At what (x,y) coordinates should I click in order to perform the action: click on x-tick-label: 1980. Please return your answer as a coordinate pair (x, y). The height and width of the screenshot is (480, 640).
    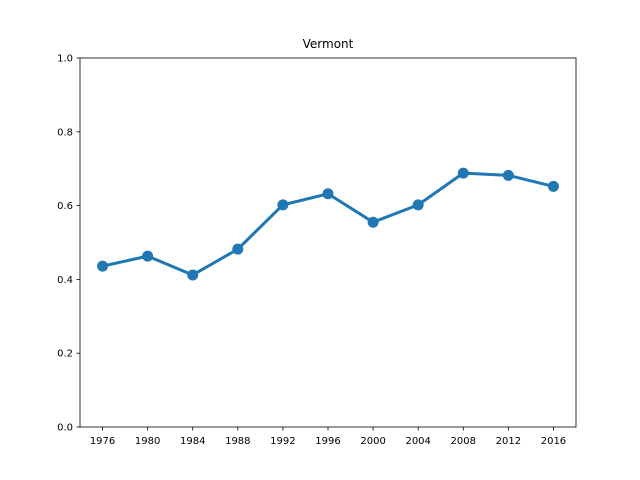
    Looking at the image, I should click on (147, 441).